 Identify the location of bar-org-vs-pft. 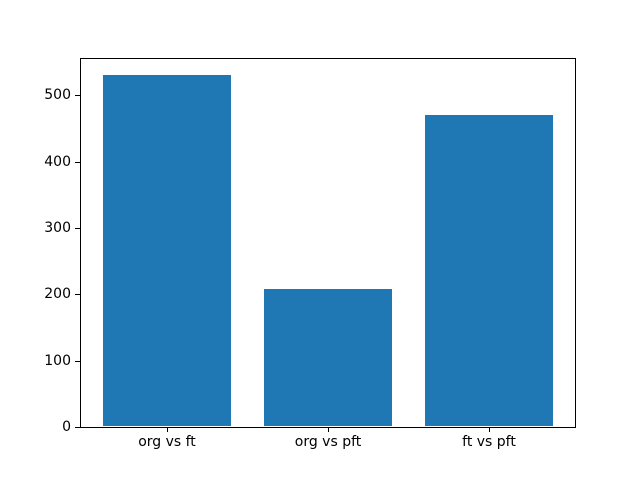
(328, 358).